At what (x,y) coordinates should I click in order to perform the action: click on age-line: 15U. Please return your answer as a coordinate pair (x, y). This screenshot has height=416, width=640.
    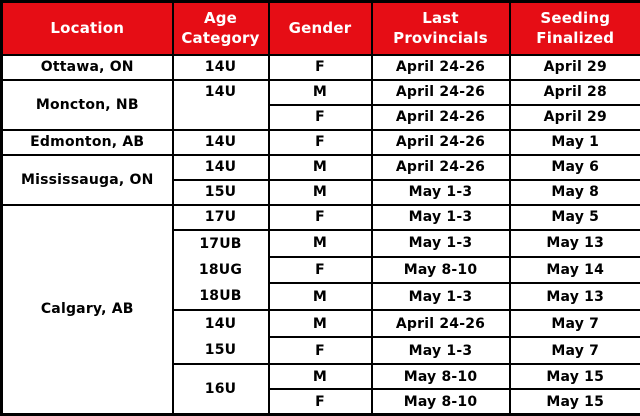
    Looking at the image, I should click on (220, 350).